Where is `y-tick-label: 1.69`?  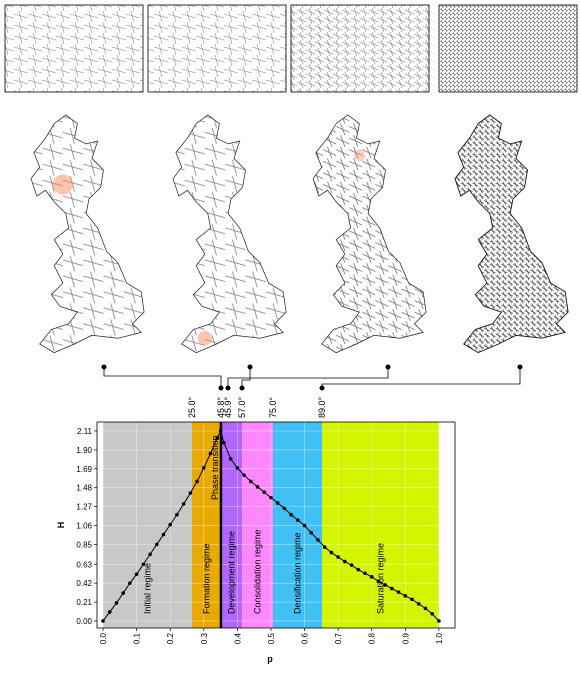 y-tick-label: 1.69 is located at coordinates (84, 469).